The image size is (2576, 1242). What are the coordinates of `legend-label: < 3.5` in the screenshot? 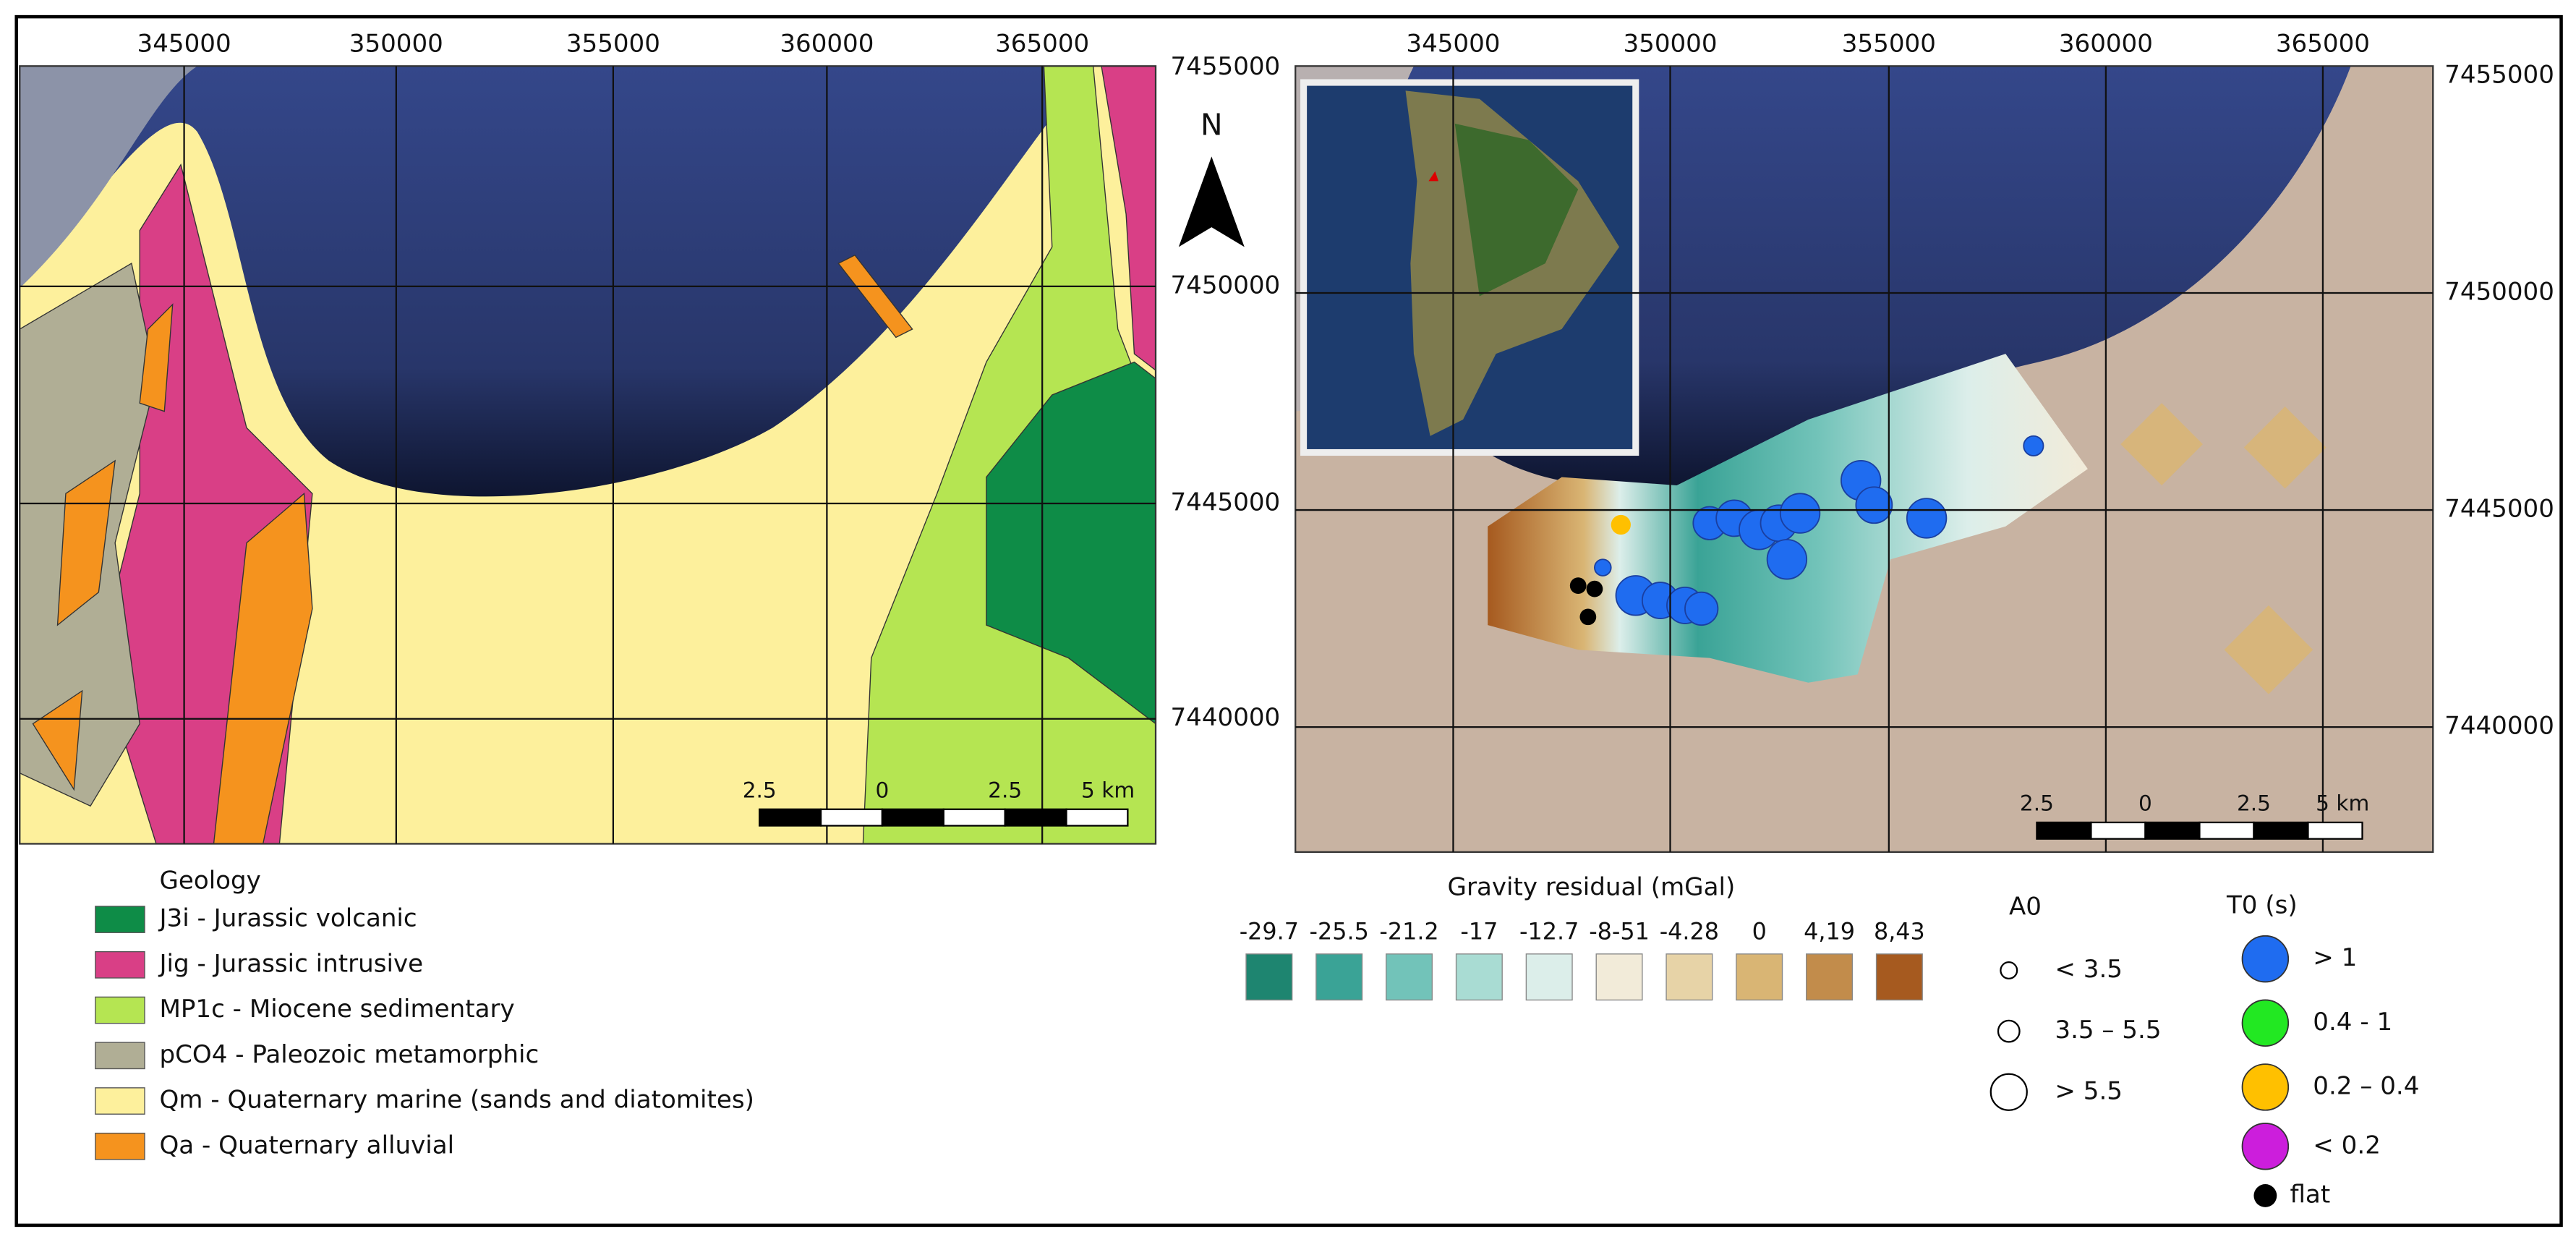 It's located at (2089, 969).